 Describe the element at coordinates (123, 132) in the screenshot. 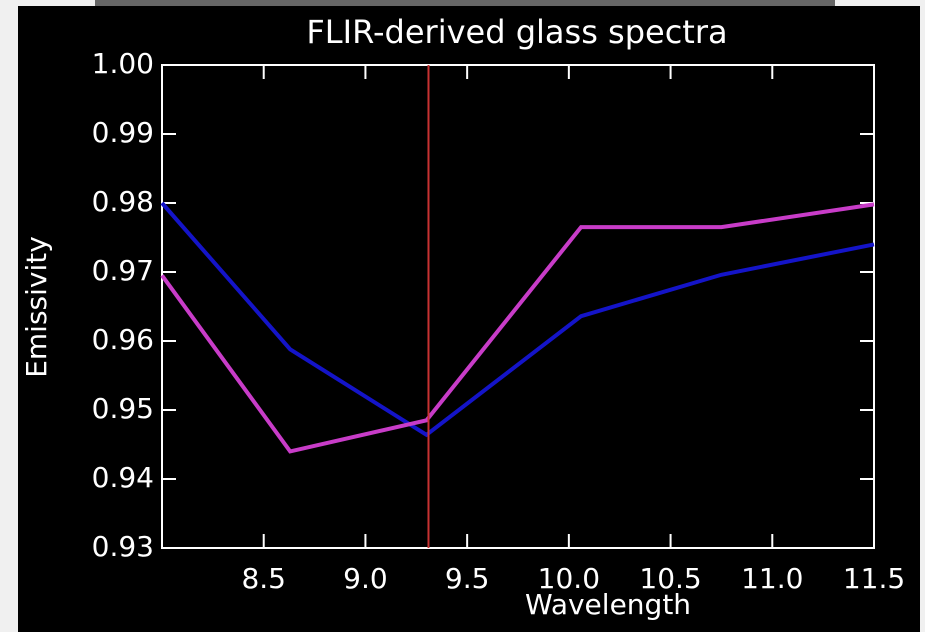

I see `y-tick-label: 0.99` at that location.